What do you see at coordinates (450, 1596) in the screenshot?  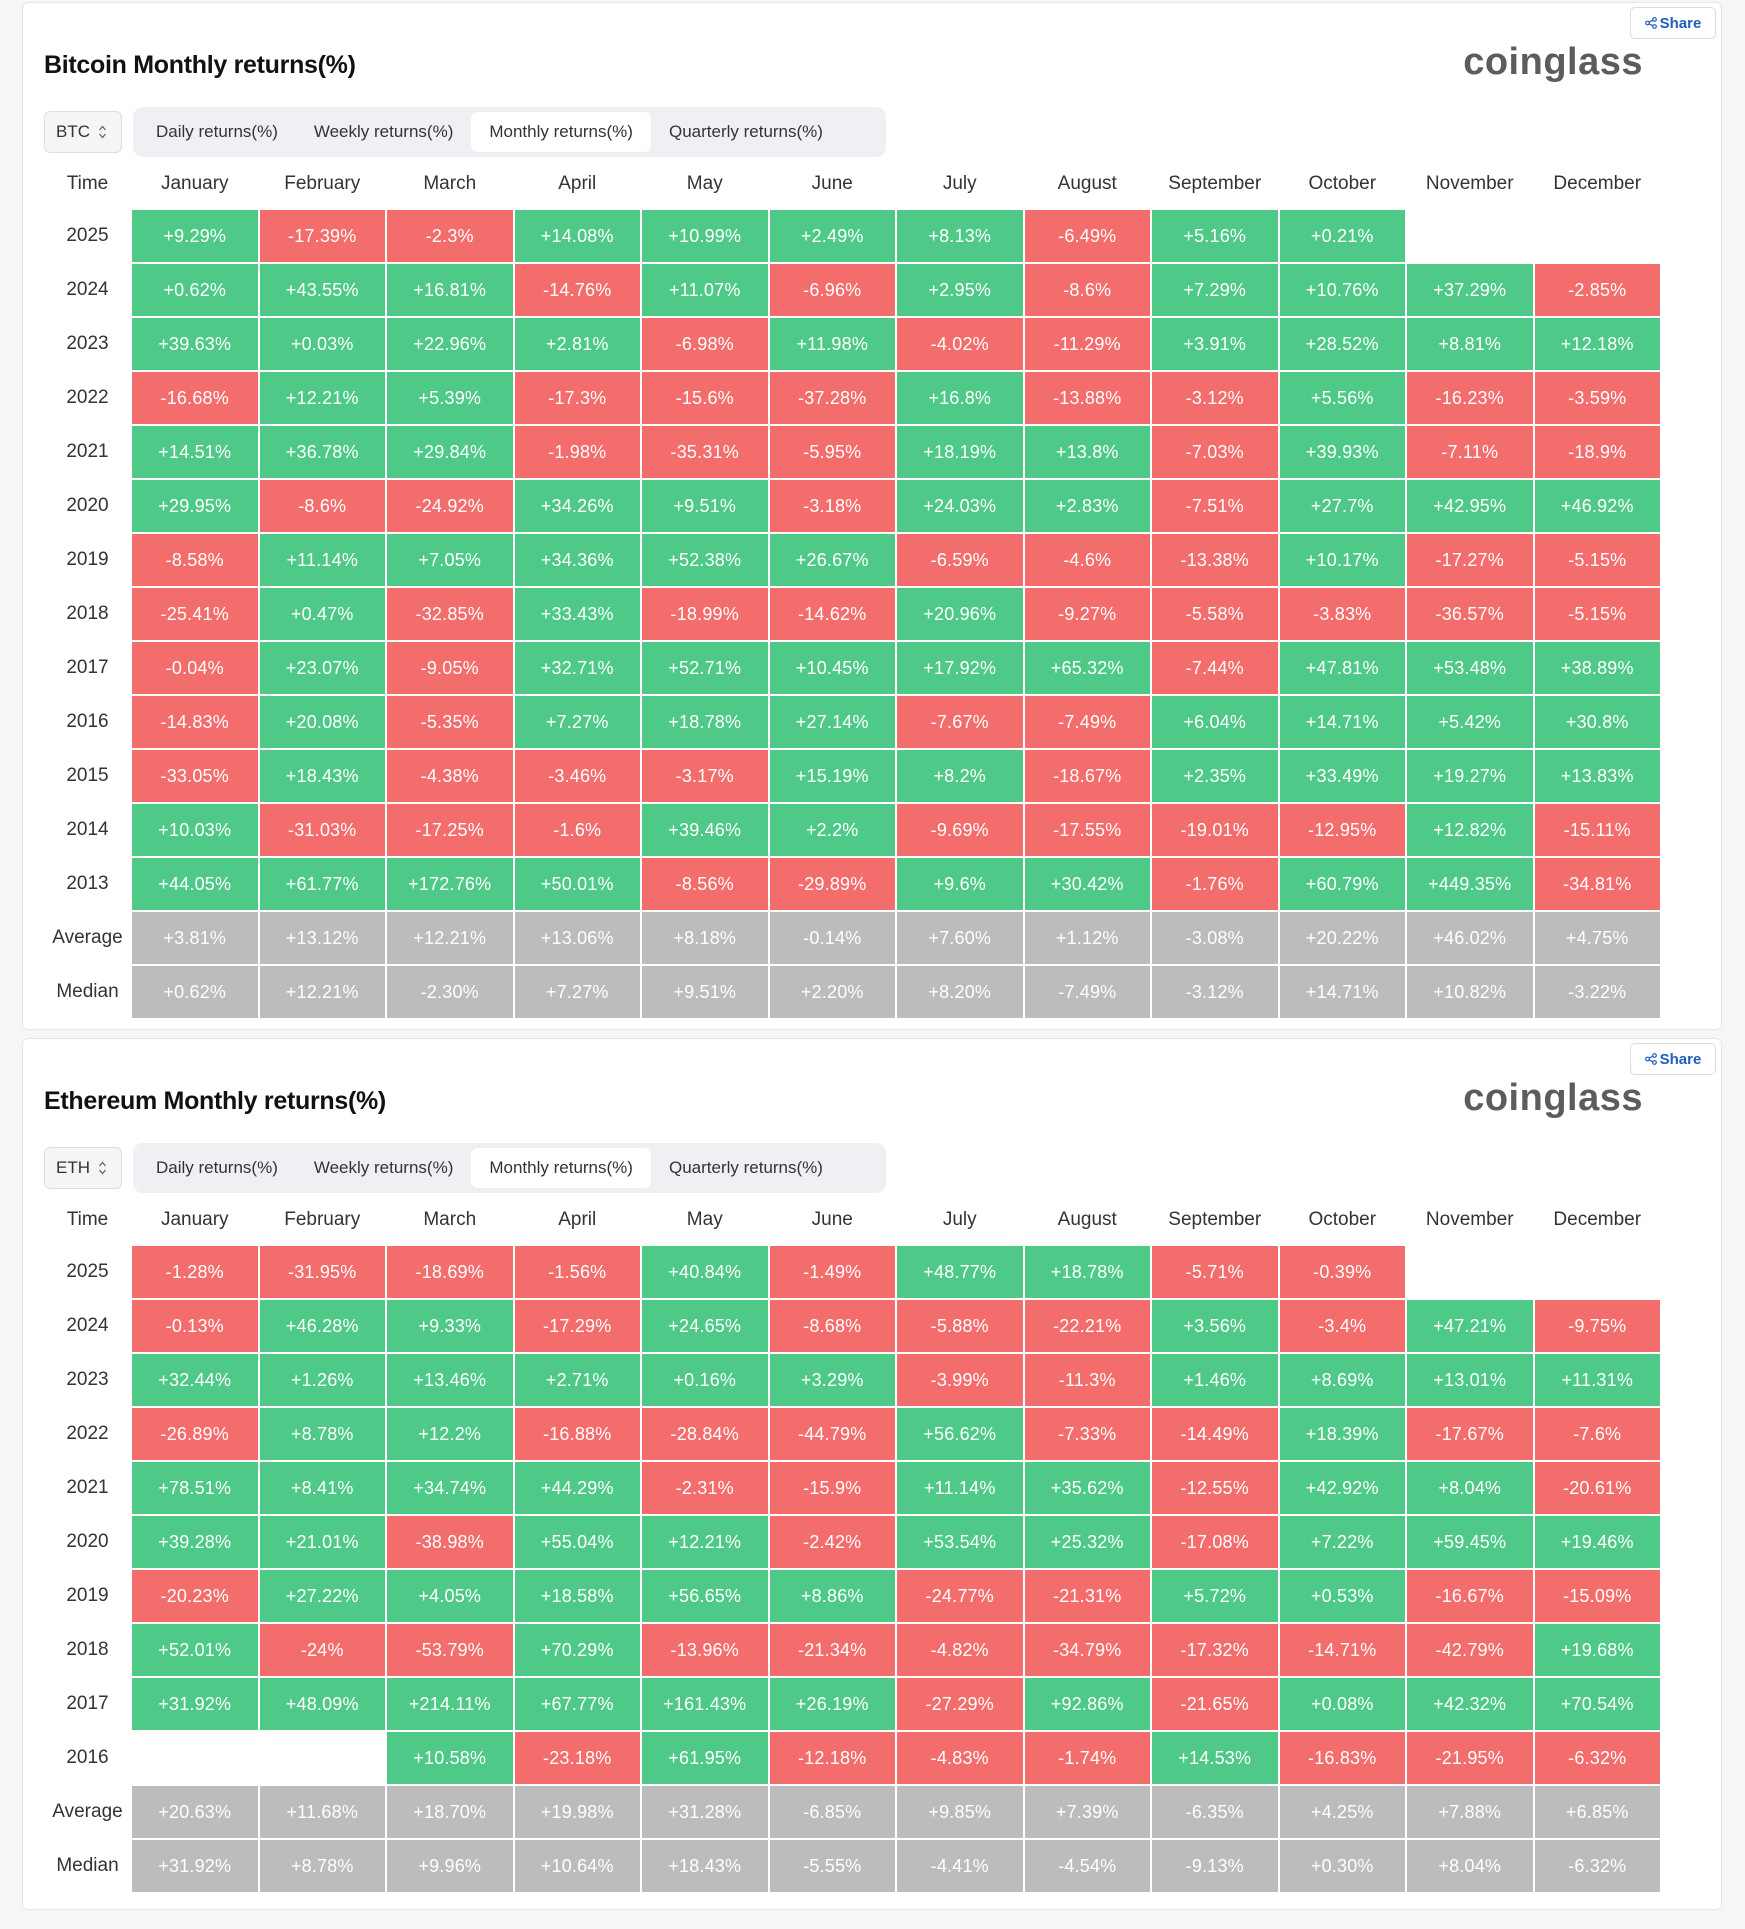 I see `return-cell: +4.05%` at bounding box center [450, 1596].